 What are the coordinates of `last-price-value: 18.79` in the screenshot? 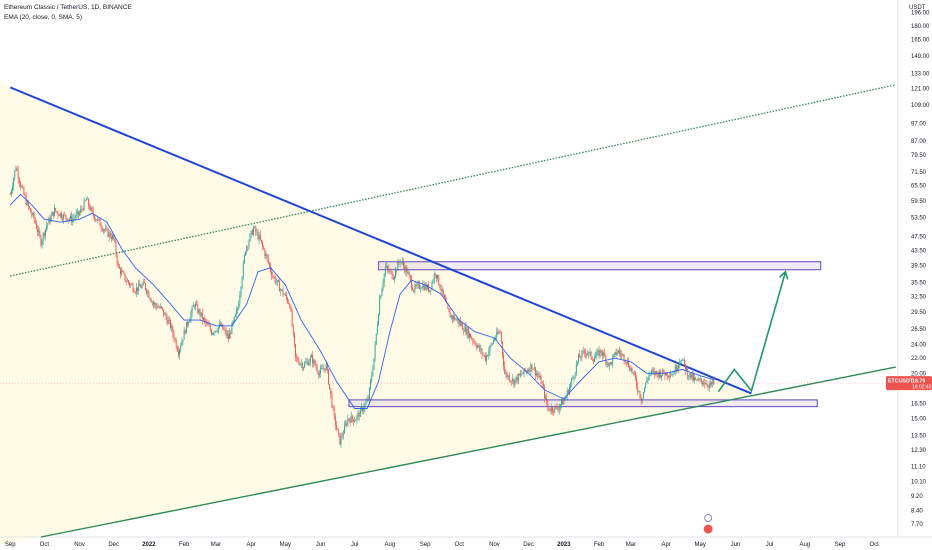 It's located at (918, 382).